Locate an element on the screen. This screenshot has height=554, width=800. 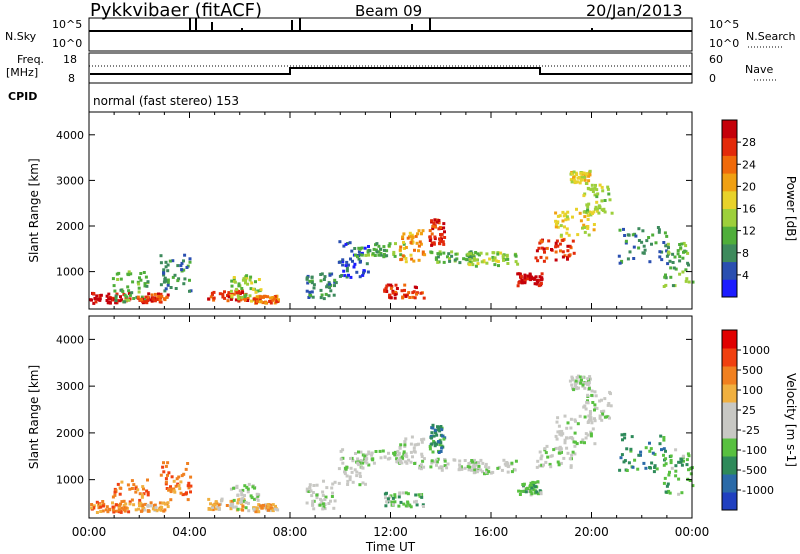
nsky-tick-bottom: 10^0 is located at coordinates (67, 43).